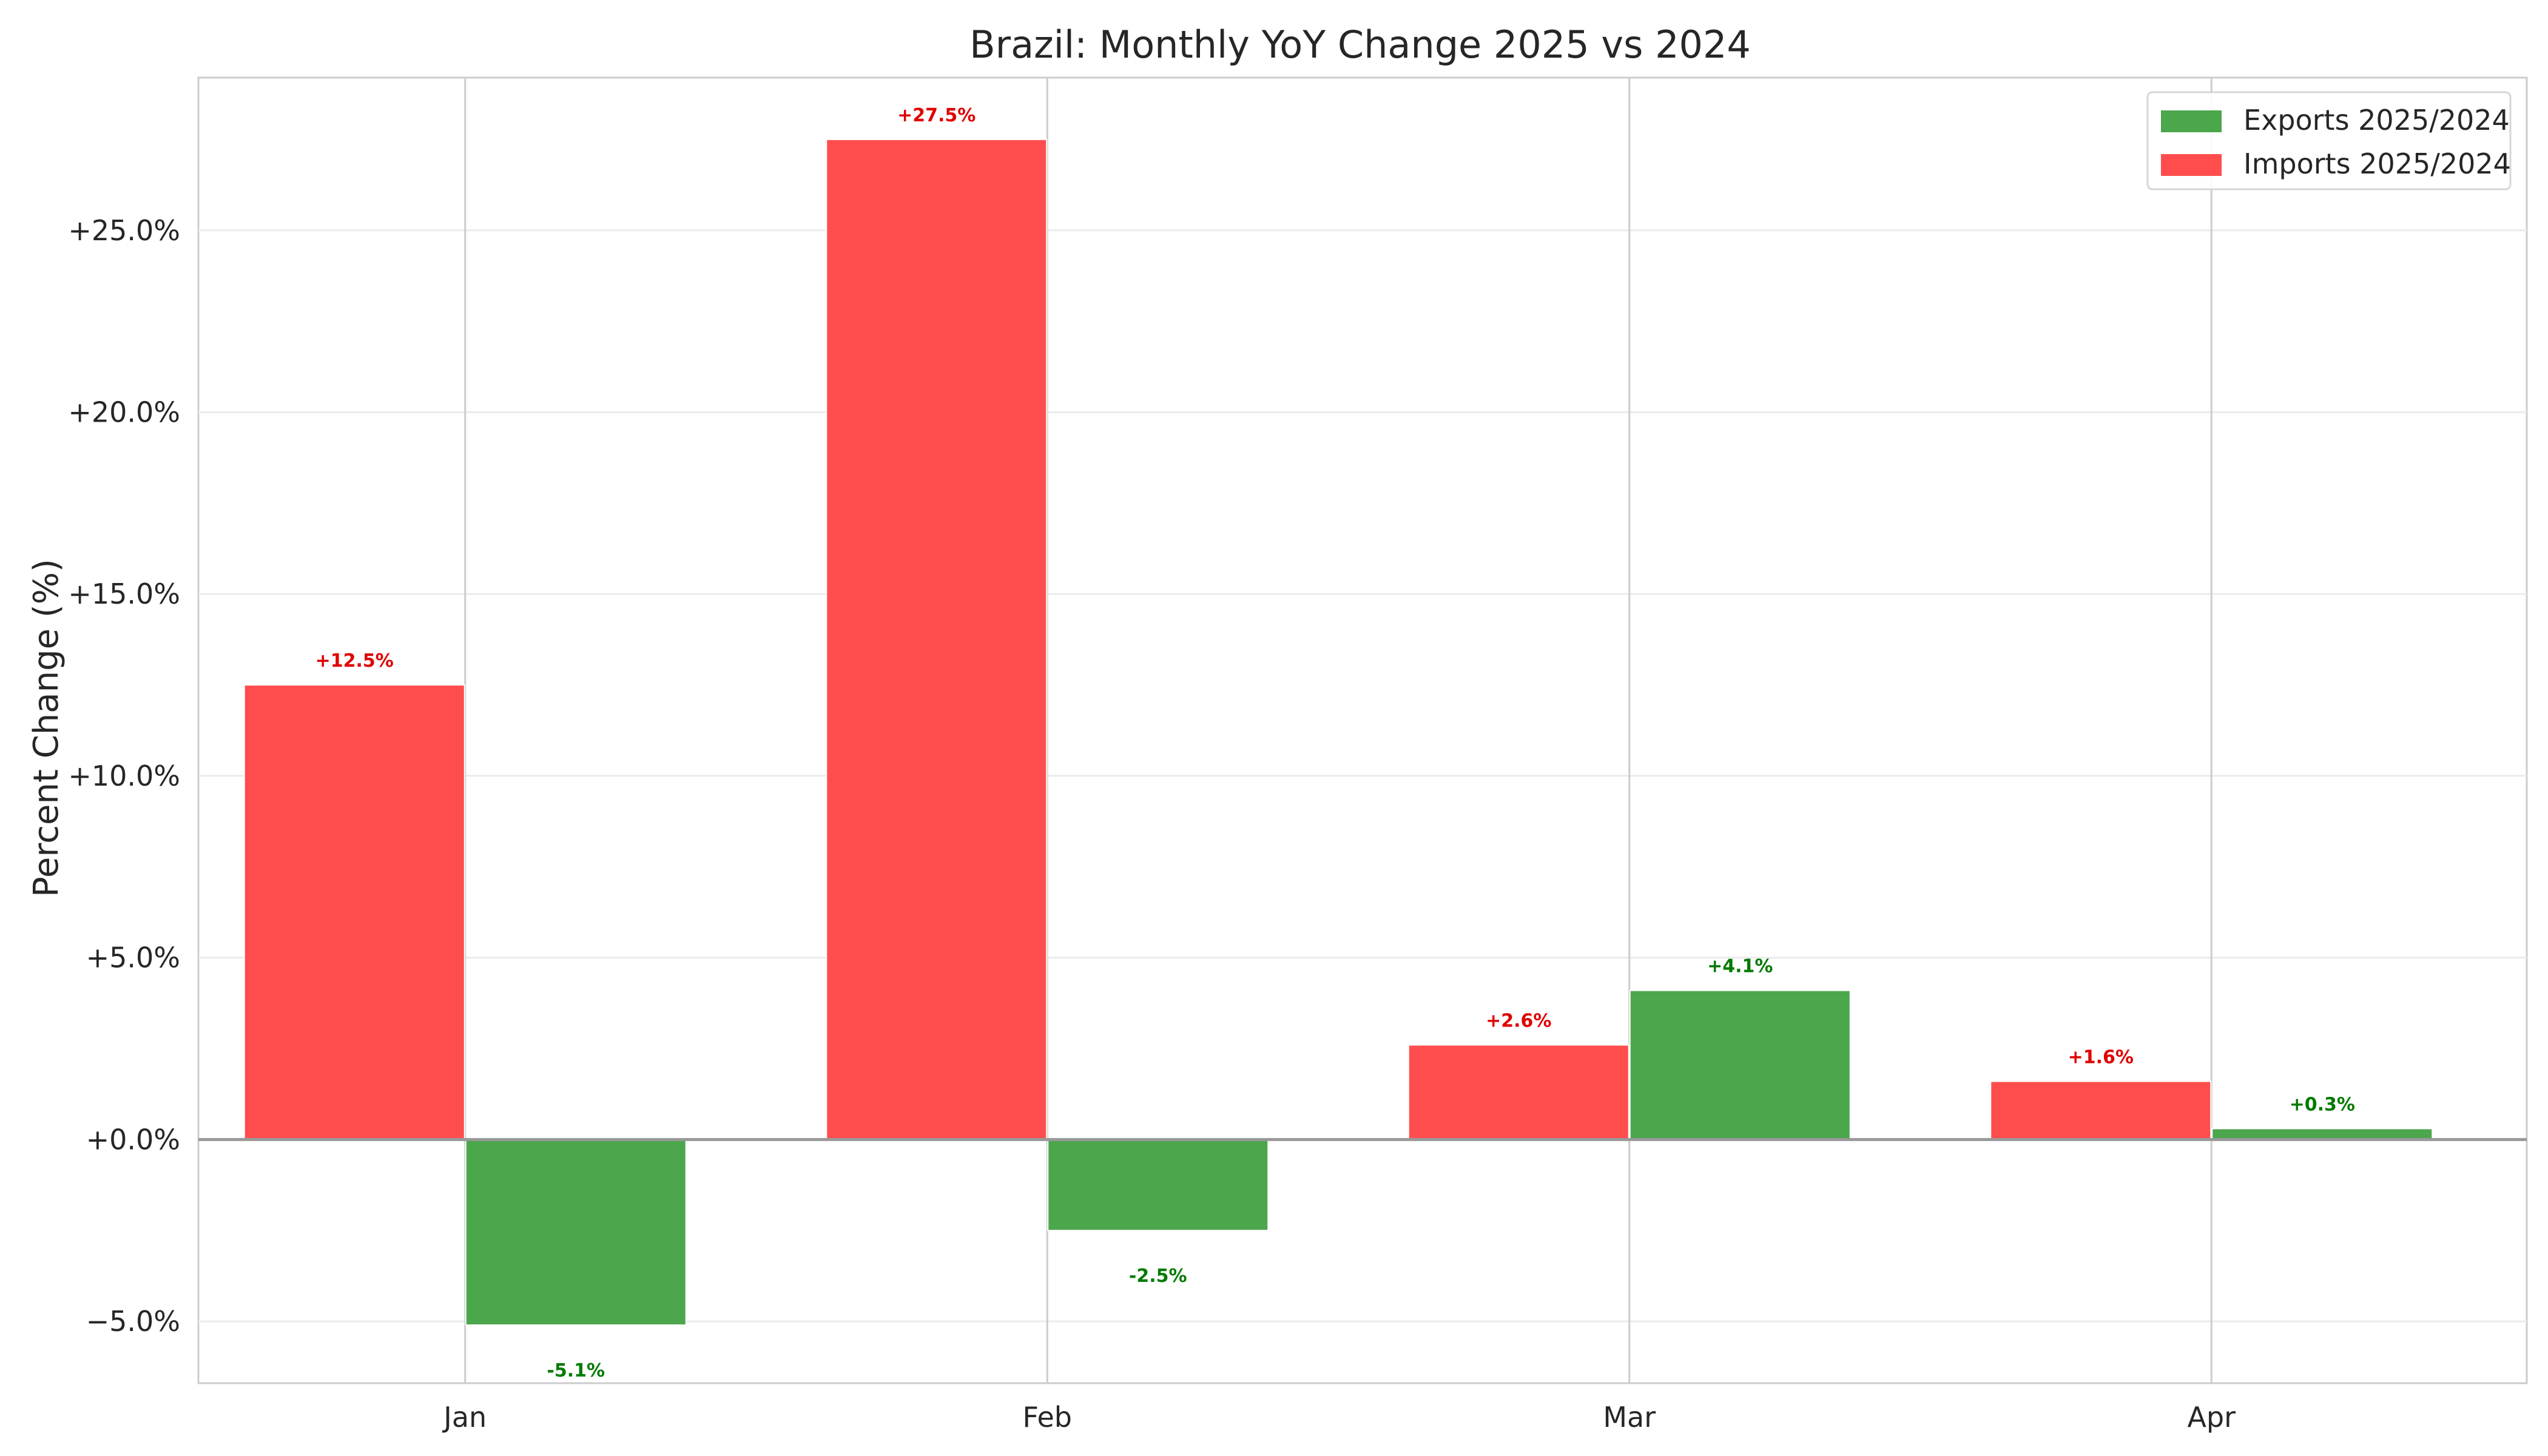  Describe the element at coordinates (2101, 1110) in the screenshot. I see `imports-bar-apr` at that location.